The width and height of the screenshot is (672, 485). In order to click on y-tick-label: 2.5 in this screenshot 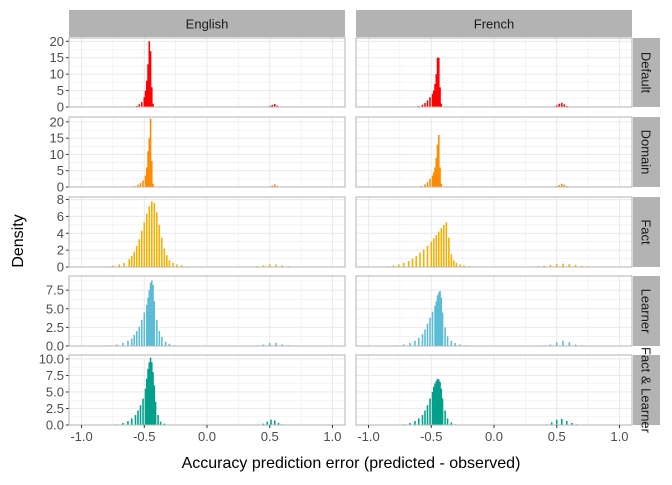, I will do `click(55, 327)`.